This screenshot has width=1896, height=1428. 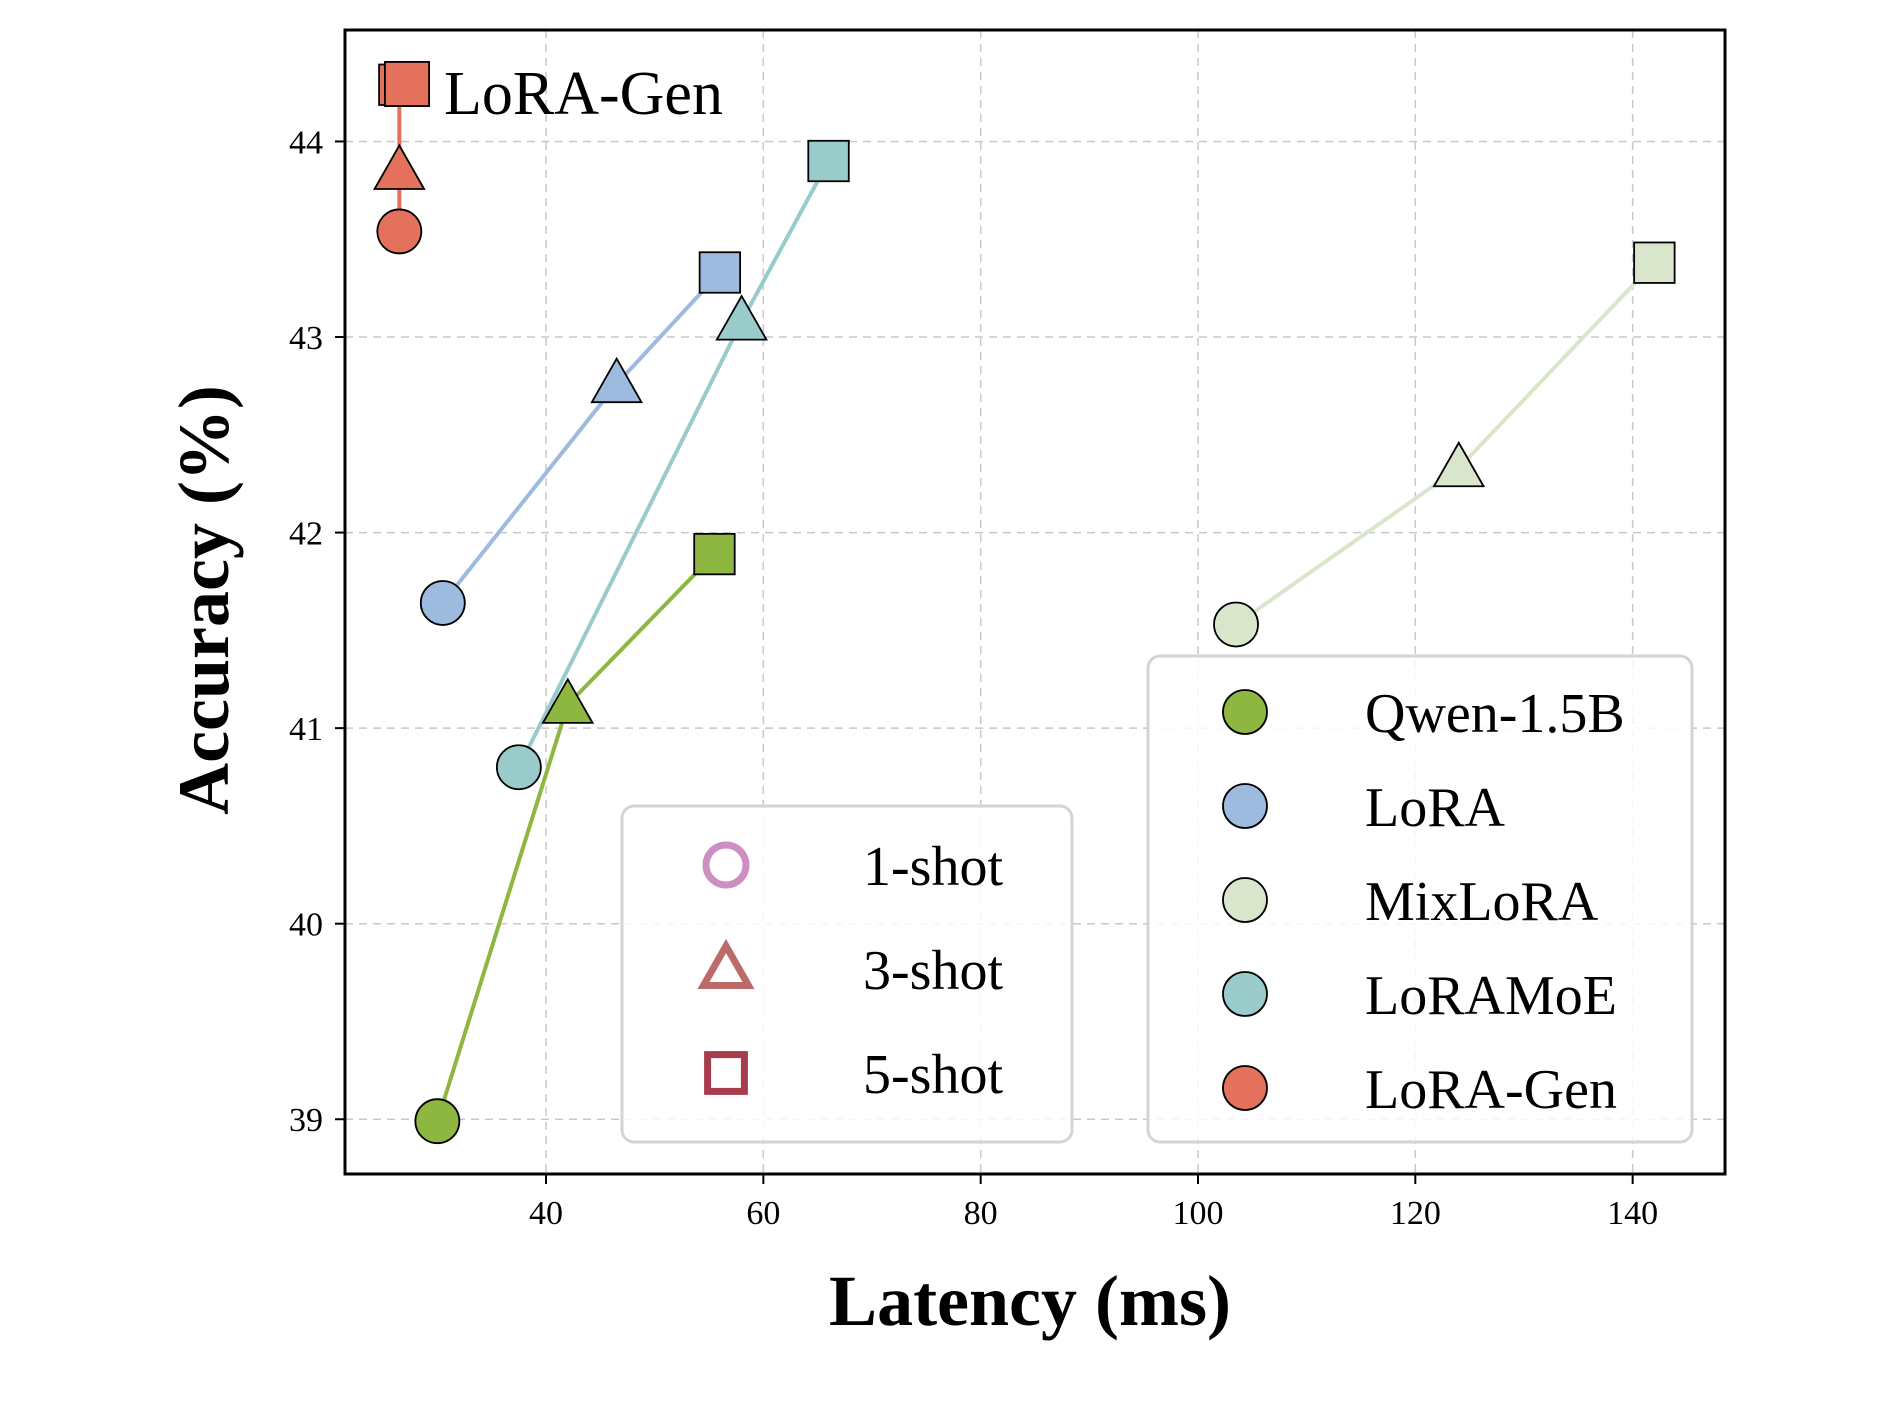 I want to click on x-tick-label: 40, so click(x=546, y=1213).